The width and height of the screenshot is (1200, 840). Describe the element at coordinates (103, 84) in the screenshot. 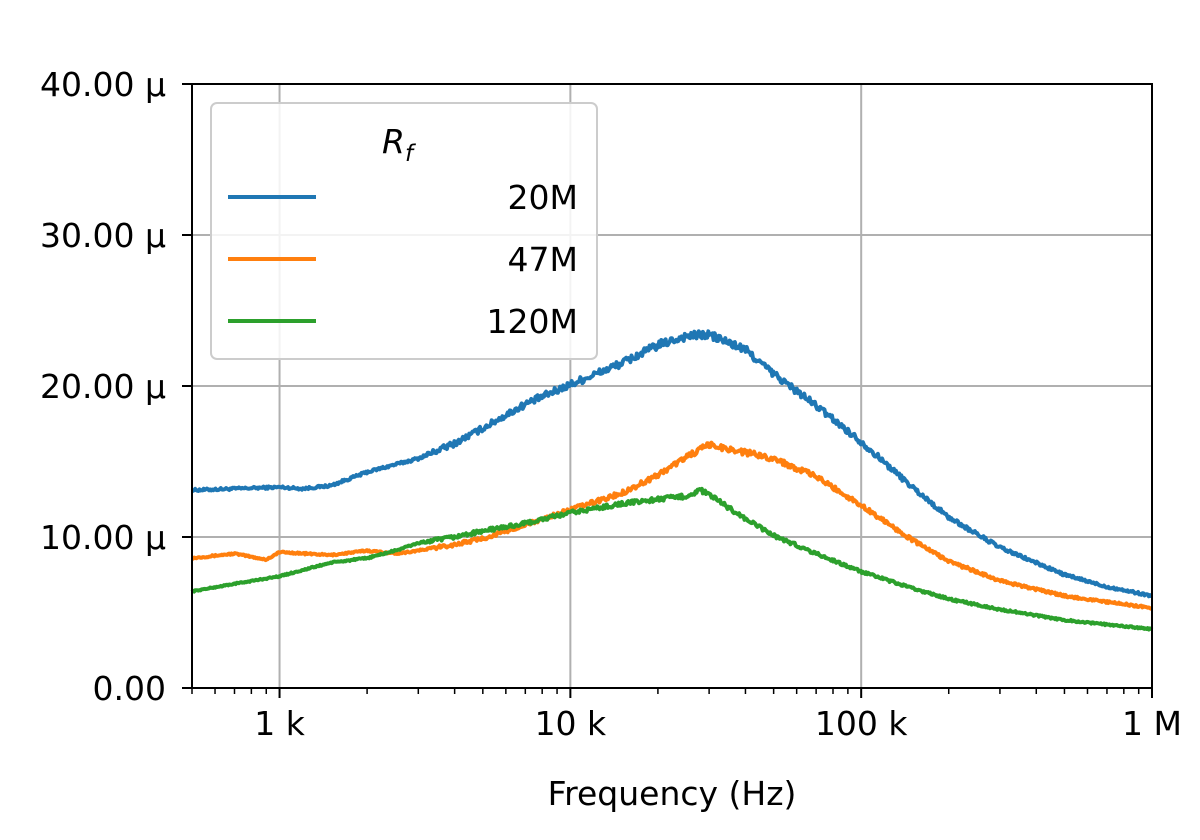

I see `y-tick-label: 40.00 µ` at that location.